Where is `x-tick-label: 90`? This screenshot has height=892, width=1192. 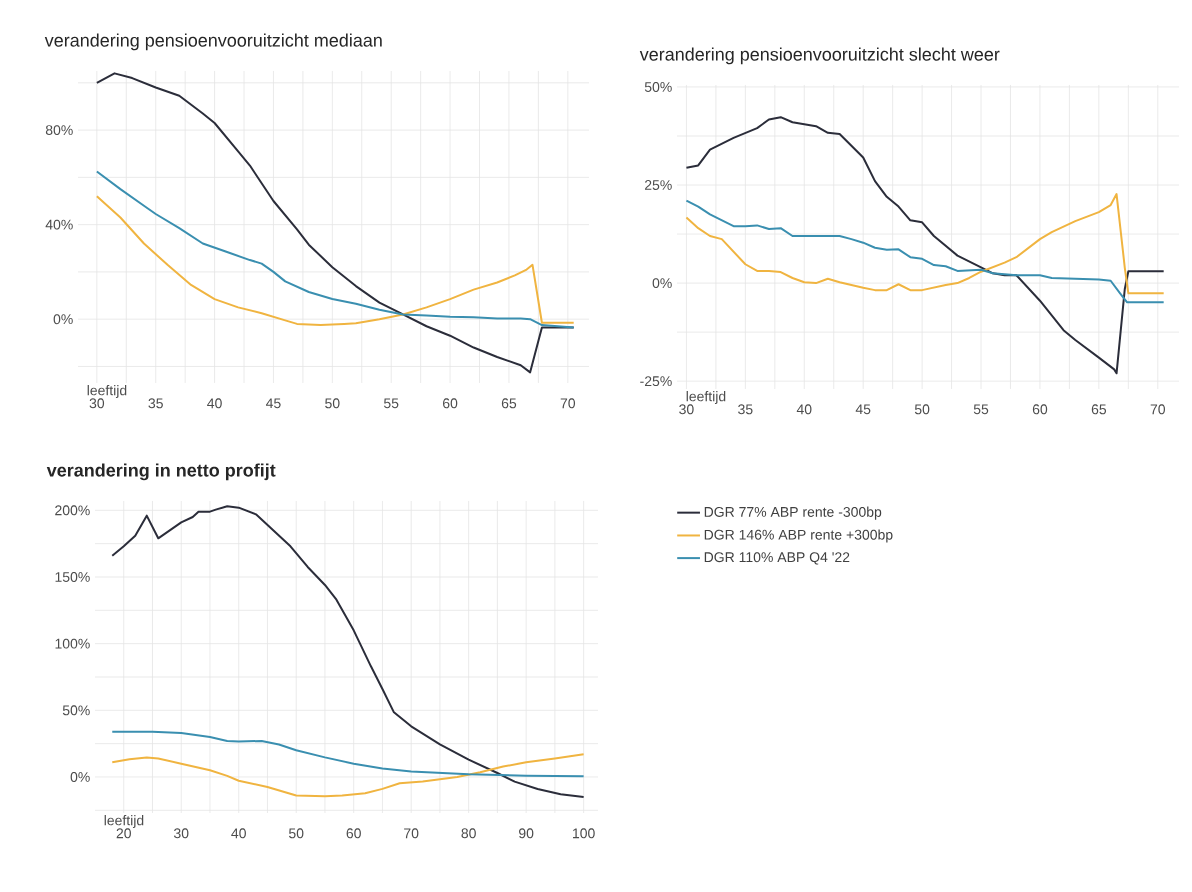 x-tick-label: 90 is located at coordinates (526, 833).